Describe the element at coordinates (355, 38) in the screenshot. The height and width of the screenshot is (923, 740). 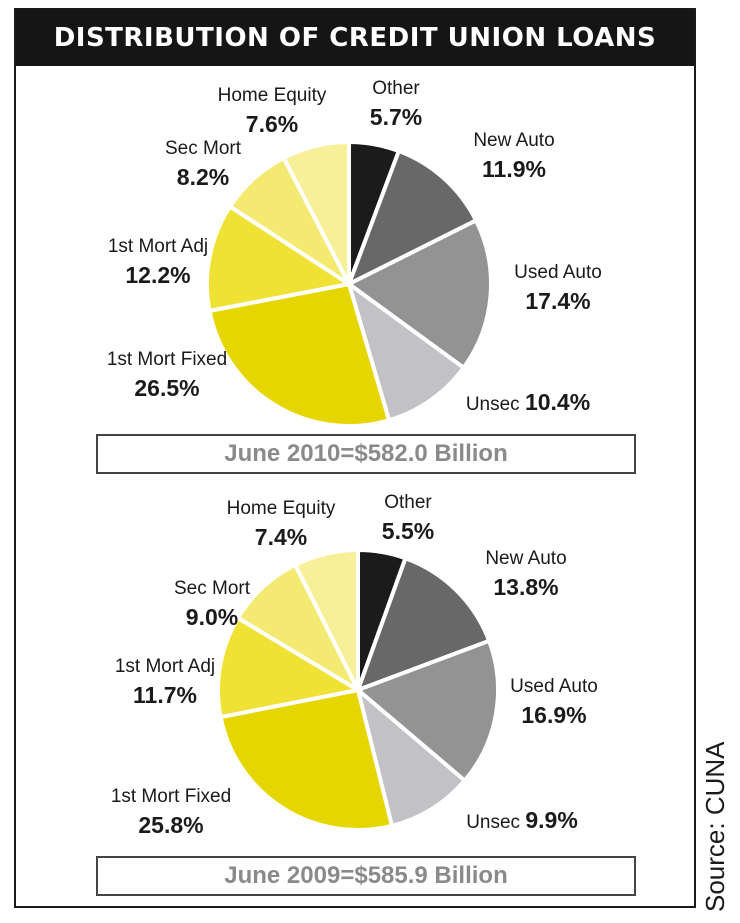
I see `chart-title: DISTRIBUTION OF CREDIT UNION LOANS` at that location.